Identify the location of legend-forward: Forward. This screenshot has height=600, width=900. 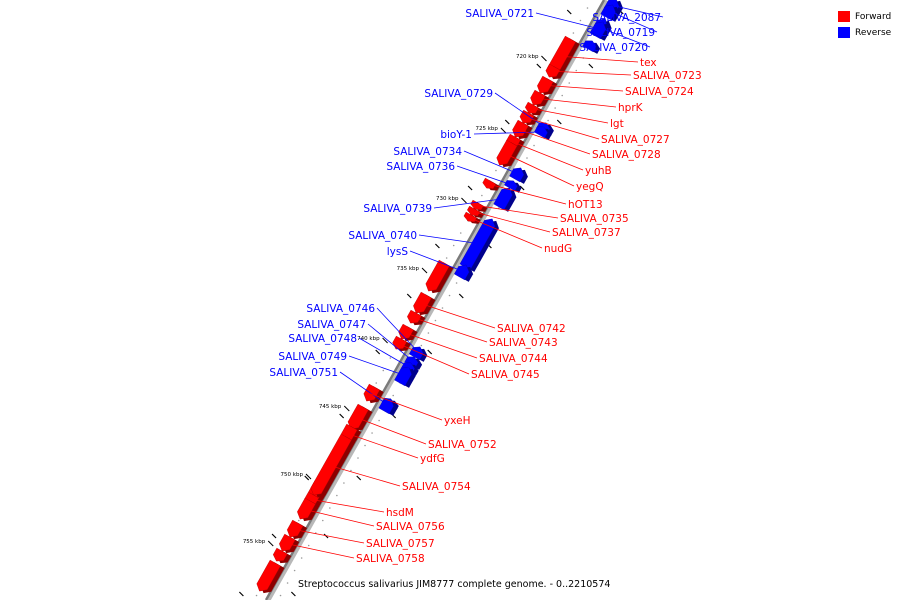
(868, 16).